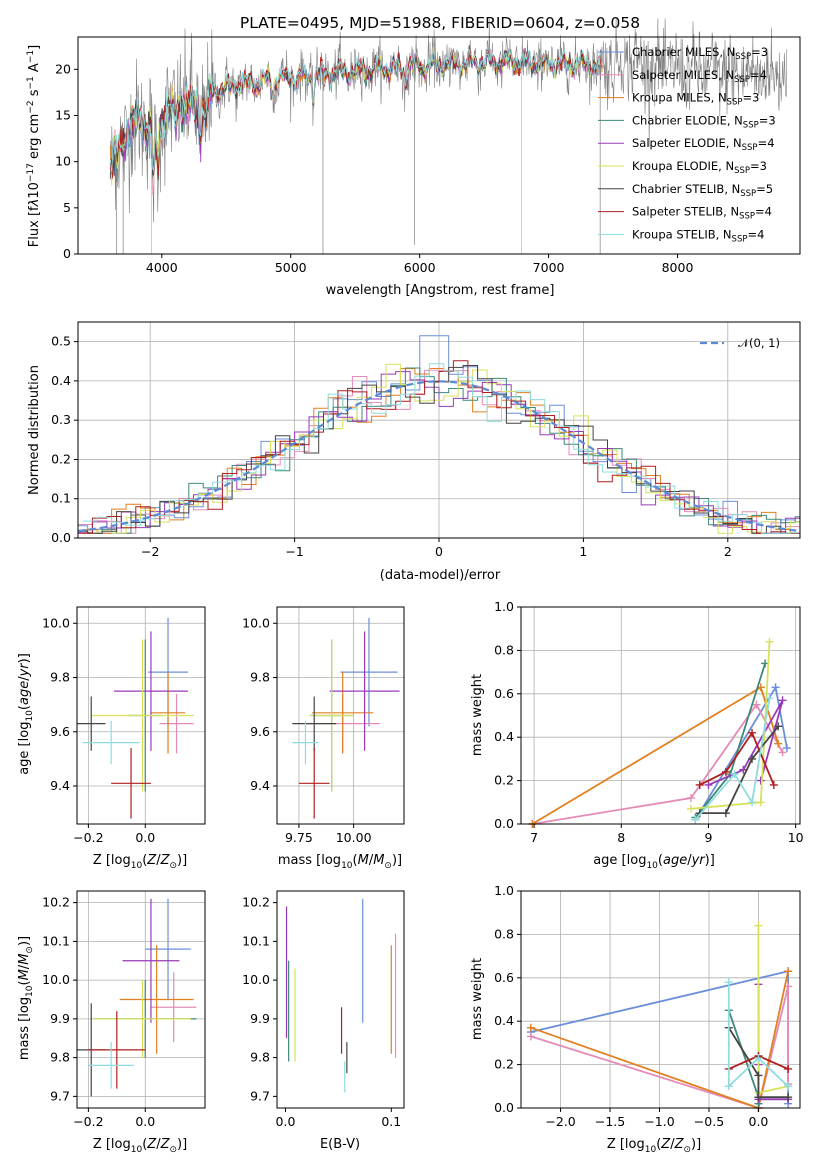 Image resolution: width=819 pixels, height=1170 pixels. Describe the element at coordinates (63, 161) in the screenshot. I see `y-tick-label: 10` at that location.